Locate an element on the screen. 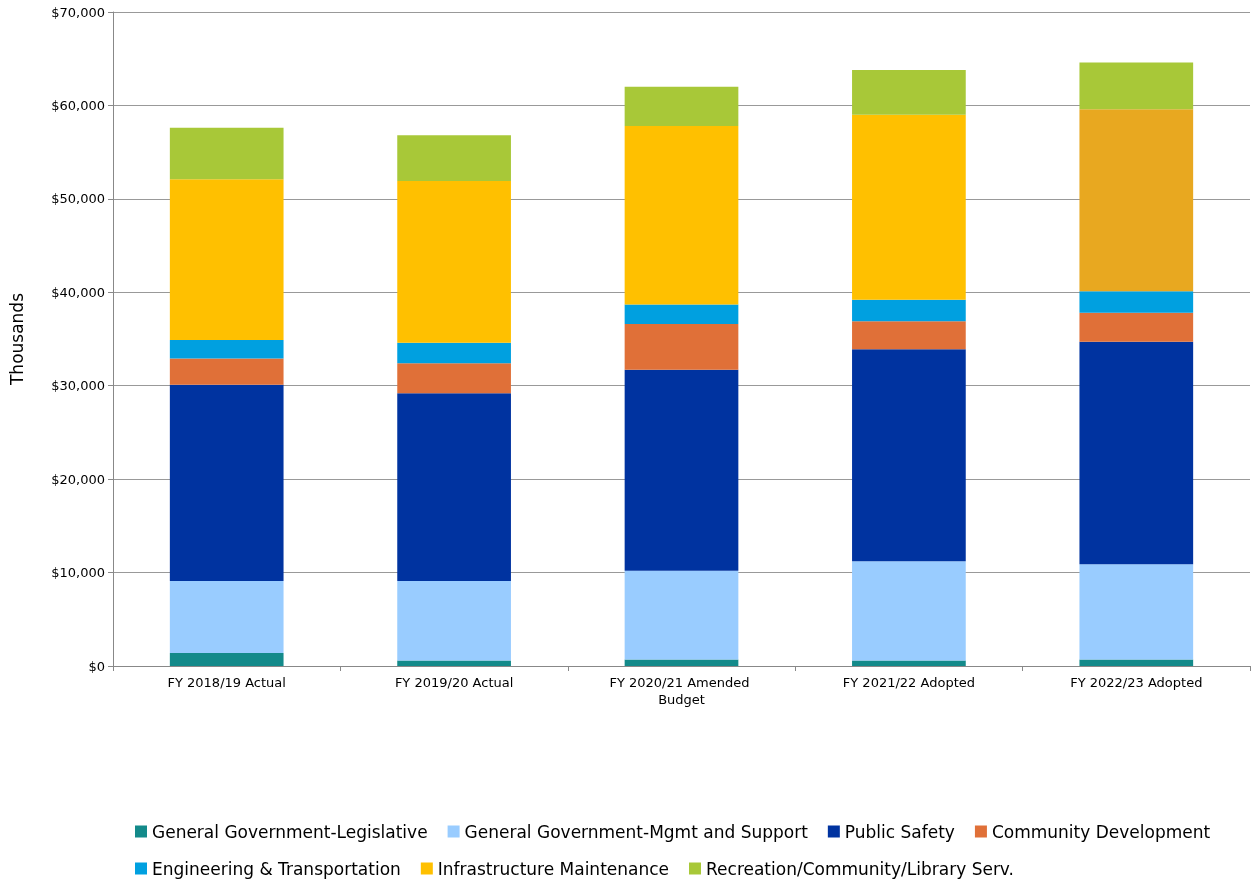 This screenshot has height=886, width=1252. x-tick-label: FY 2021/22 Adopted is located at coordinates (908, 682).